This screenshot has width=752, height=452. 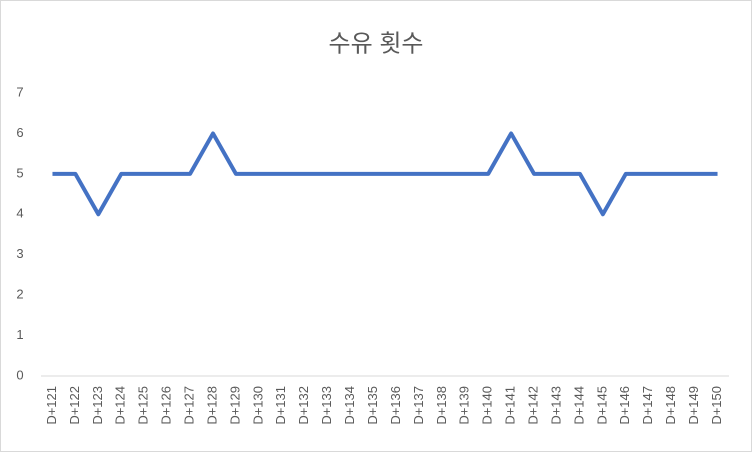 What do you see at coordinates (280, 405) in the screenshot?
I see `x-tick-label: D+131` at bounding box center [280, 405].